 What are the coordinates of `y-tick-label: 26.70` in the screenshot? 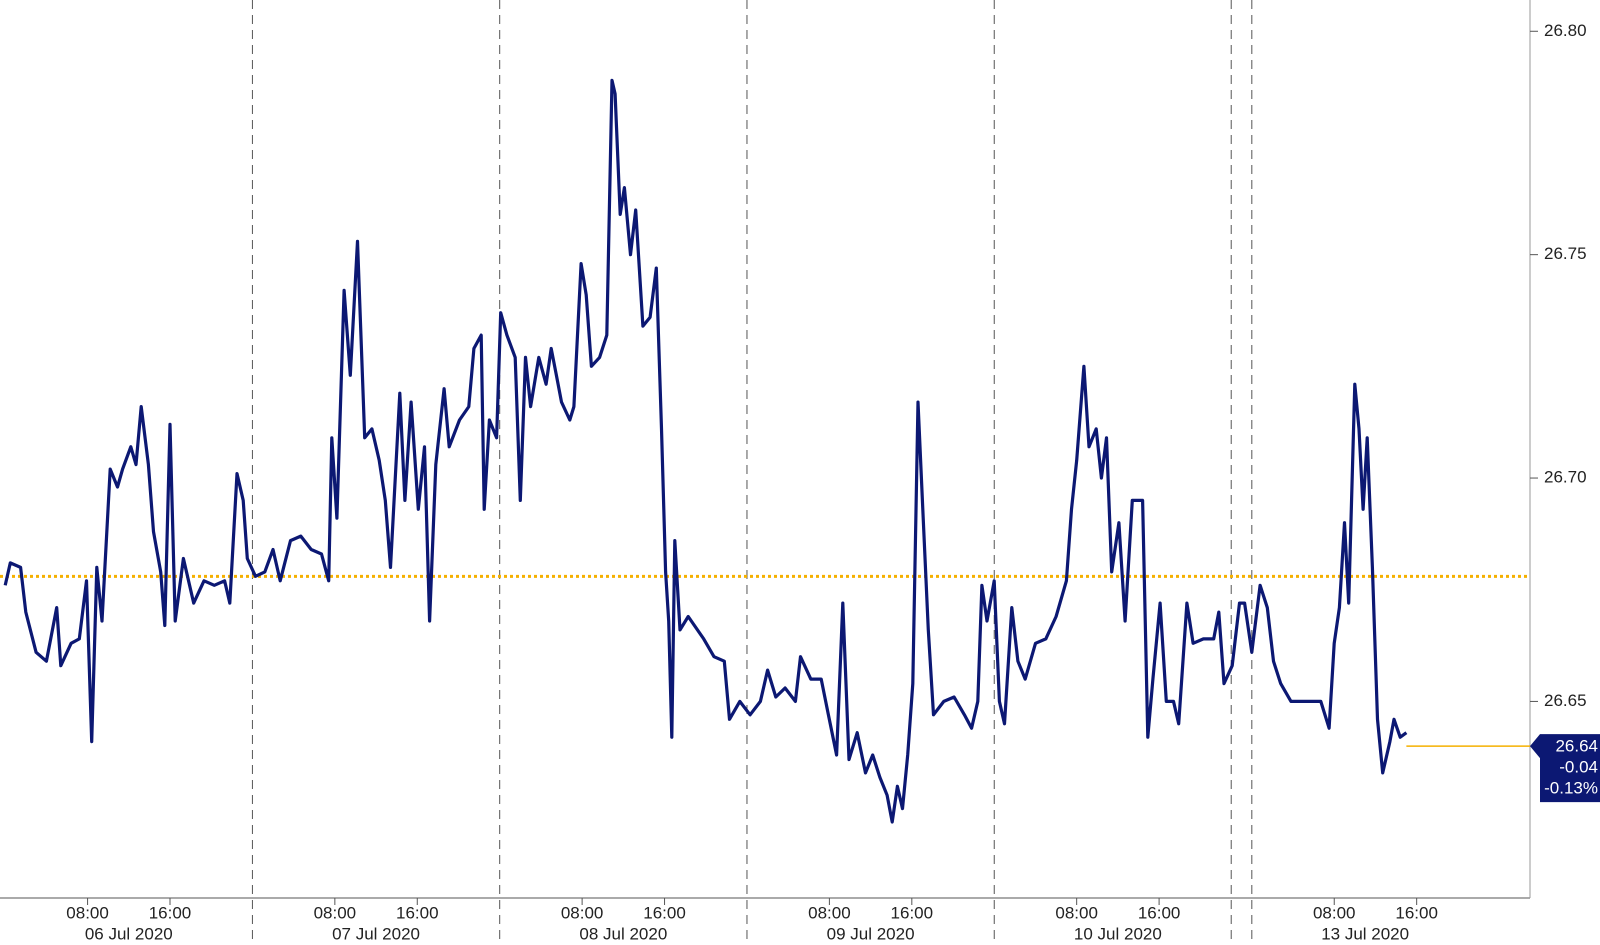 It's located at (1565, 477).